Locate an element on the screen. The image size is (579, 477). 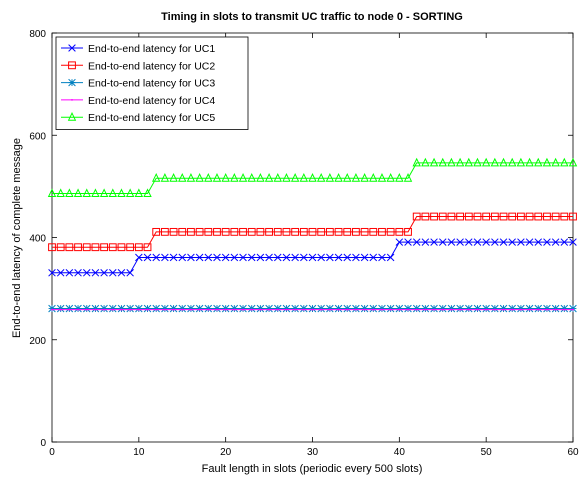
legend-label: End-to-end latency for UC3 is located at coordinates (151, 84).